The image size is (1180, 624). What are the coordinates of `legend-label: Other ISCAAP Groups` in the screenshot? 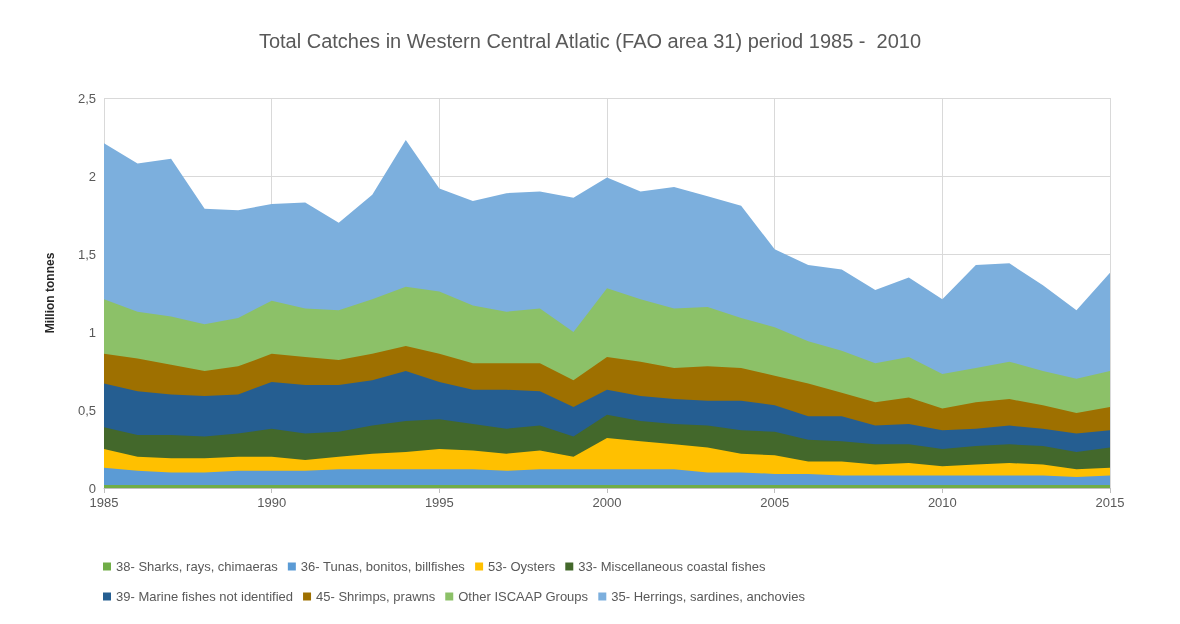 It's located at (523, 596).